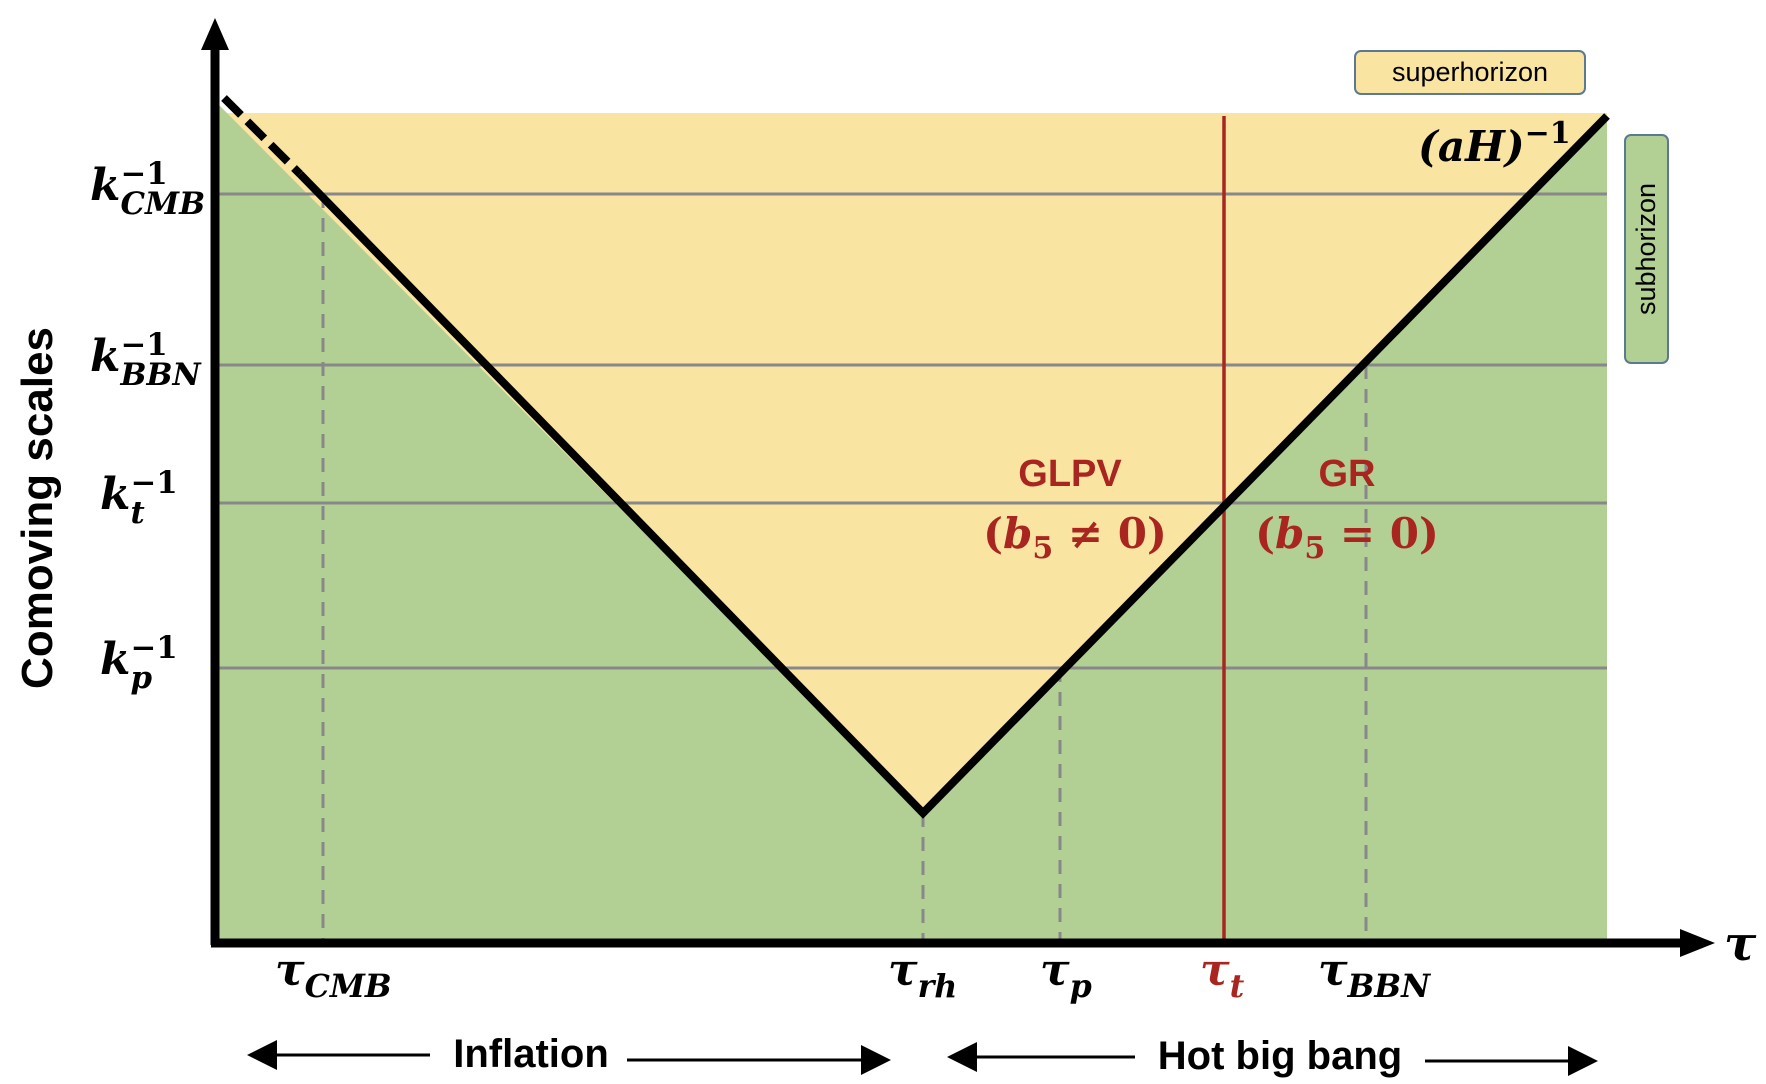  What do you see at coordinates (215, 34) in the screenshot?
I see `y-axis-arrowhead` at bounding box center [215, 34].